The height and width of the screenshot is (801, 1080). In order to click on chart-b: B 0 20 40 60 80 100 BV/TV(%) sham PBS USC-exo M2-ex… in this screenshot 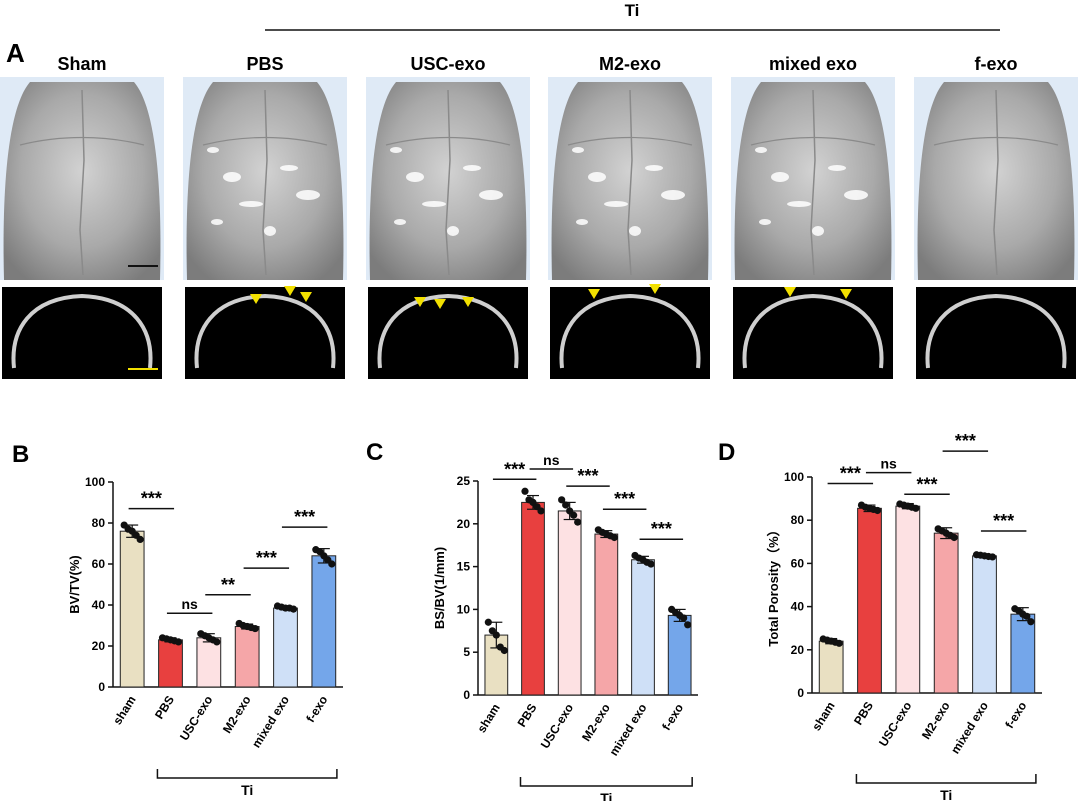, I will do `click(177, 619)`.